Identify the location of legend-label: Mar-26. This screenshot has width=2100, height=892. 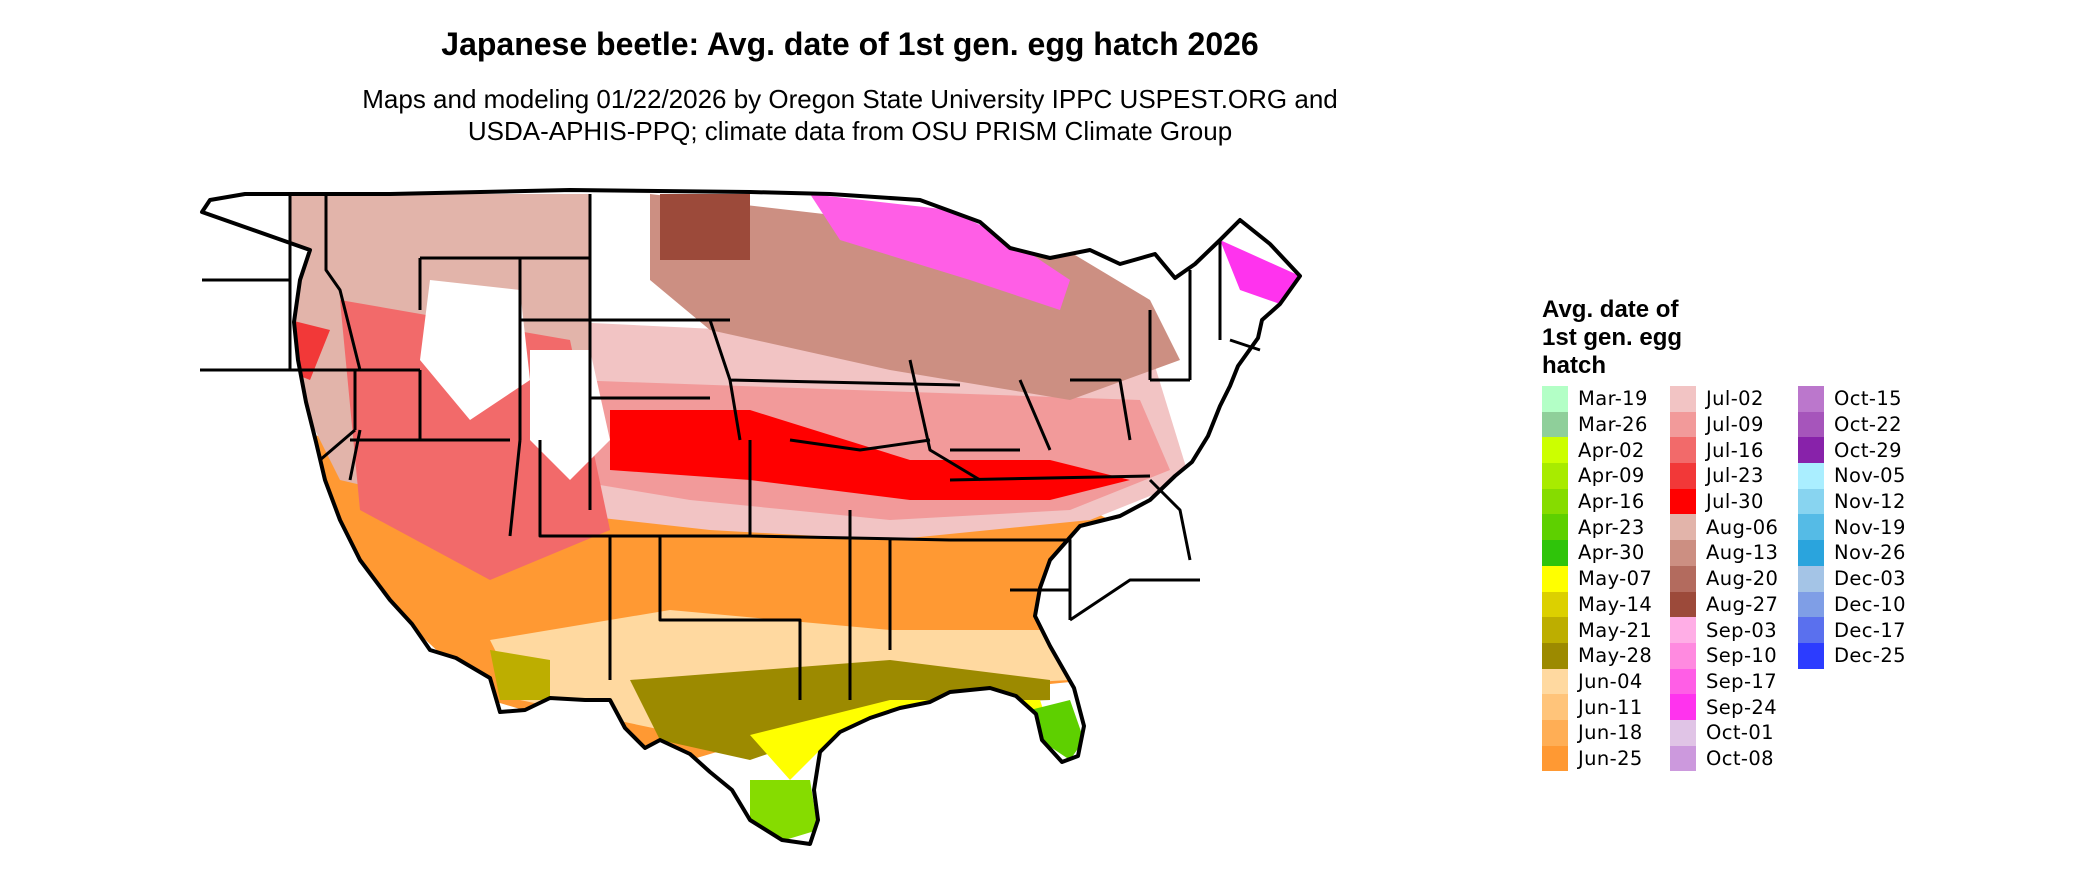
(1613, 425).